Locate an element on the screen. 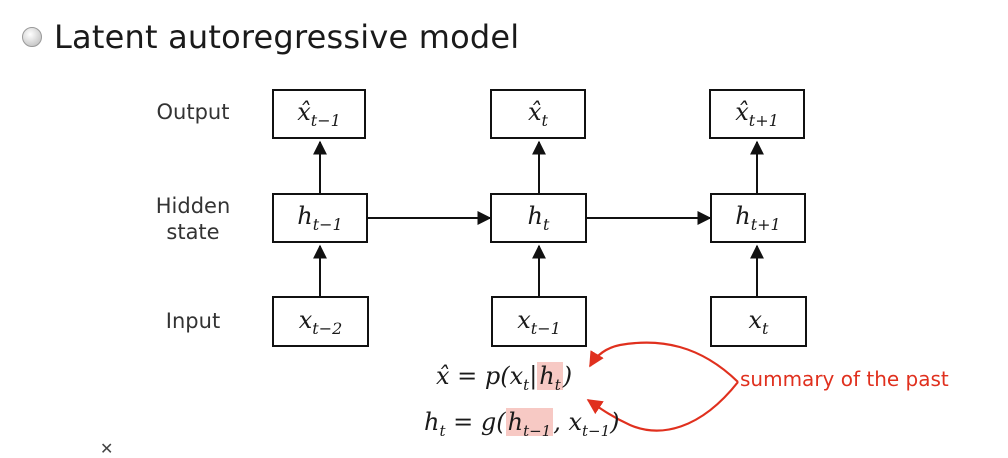 The height and width of the screenshot is (458, 1008). eq2-highlight: ht−1 is located at coordinates (529, 424).